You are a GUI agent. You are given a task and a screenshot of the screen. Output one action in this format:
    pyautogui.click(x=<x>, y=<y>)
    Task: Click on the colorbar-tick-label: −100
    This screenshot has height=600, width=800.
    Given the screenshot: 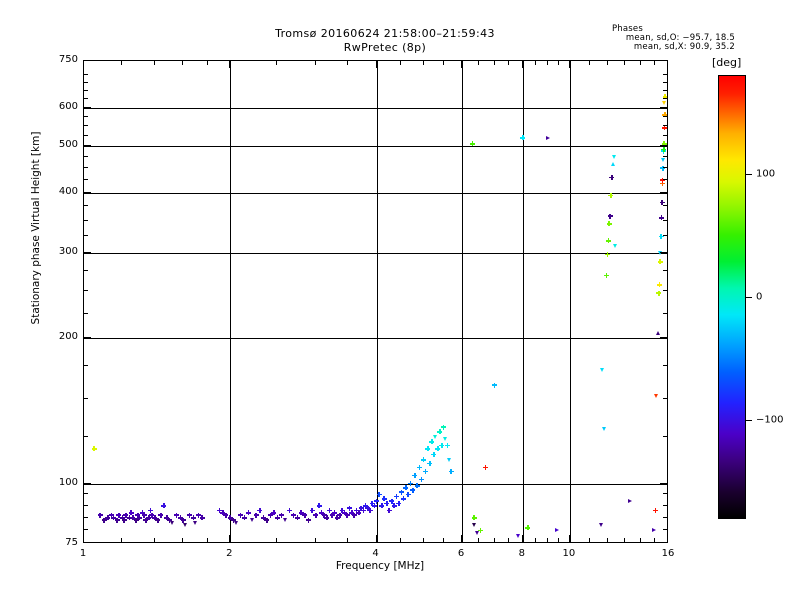 What is the action you would take?
    pyautogui.click(x=770, y=420)
    